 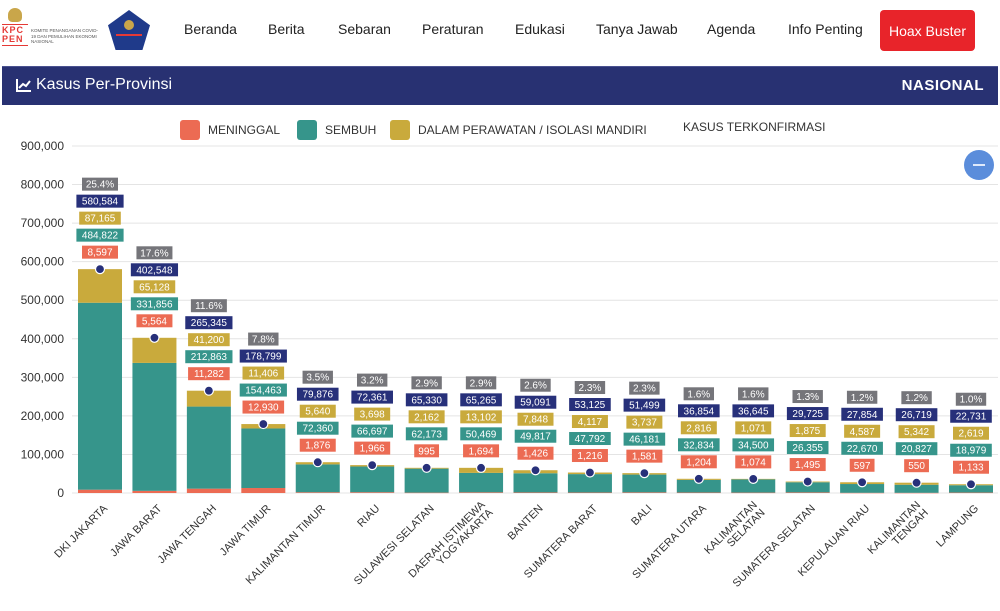 I want to click on label-terkonfirmasi: 580,584, so click(x=100, y=202).